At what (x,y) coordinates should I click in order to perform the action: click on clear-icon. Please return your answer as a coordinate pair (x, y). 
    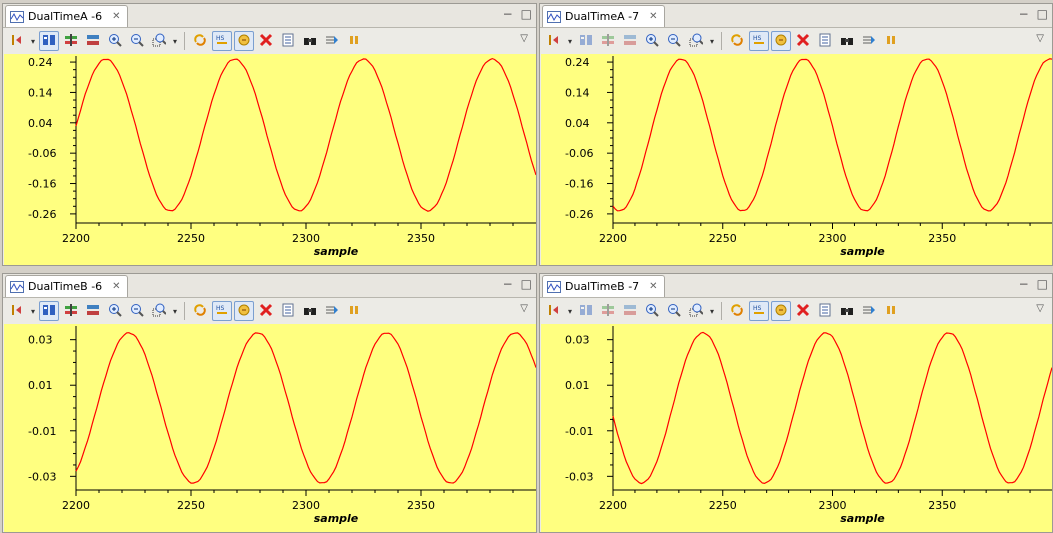
    Looking at the image, I should click on (803, 41).